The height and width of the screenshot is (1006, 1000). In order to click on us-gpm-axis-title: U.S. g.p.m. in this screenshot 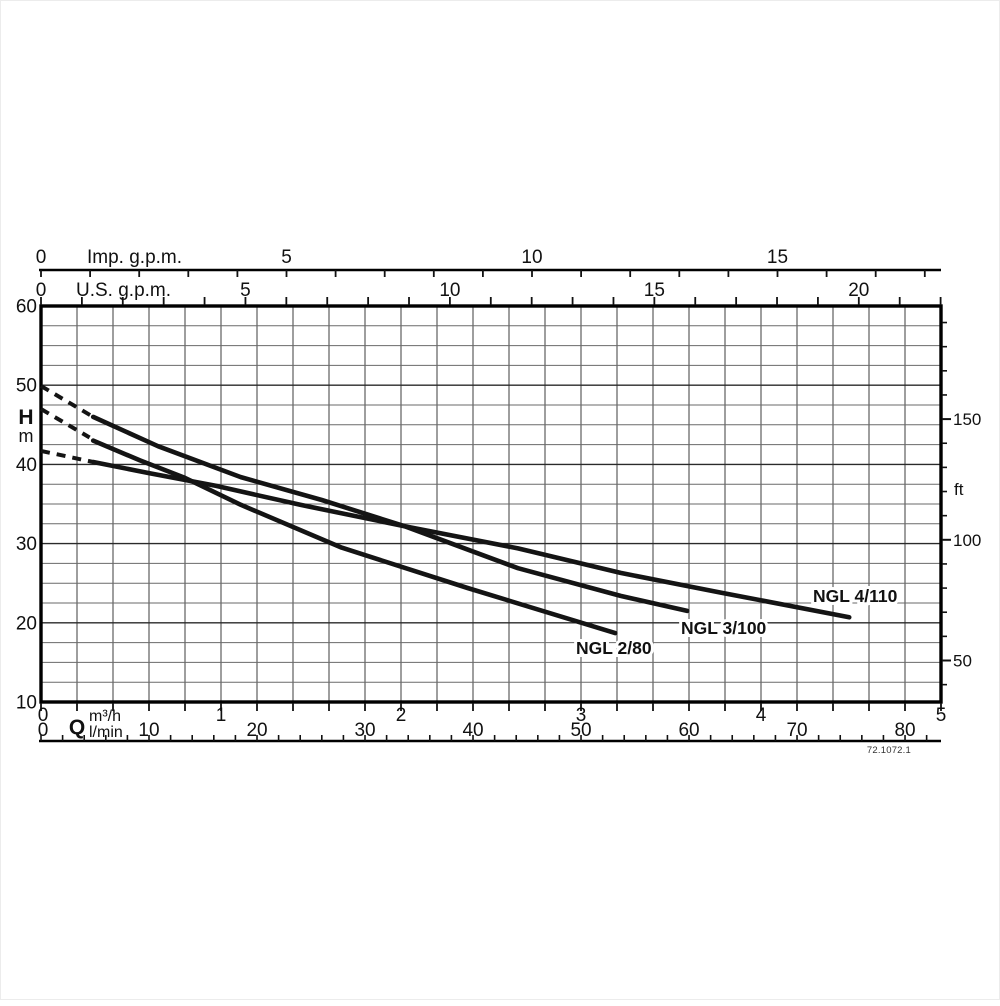, I will do `click(123, 290)`.